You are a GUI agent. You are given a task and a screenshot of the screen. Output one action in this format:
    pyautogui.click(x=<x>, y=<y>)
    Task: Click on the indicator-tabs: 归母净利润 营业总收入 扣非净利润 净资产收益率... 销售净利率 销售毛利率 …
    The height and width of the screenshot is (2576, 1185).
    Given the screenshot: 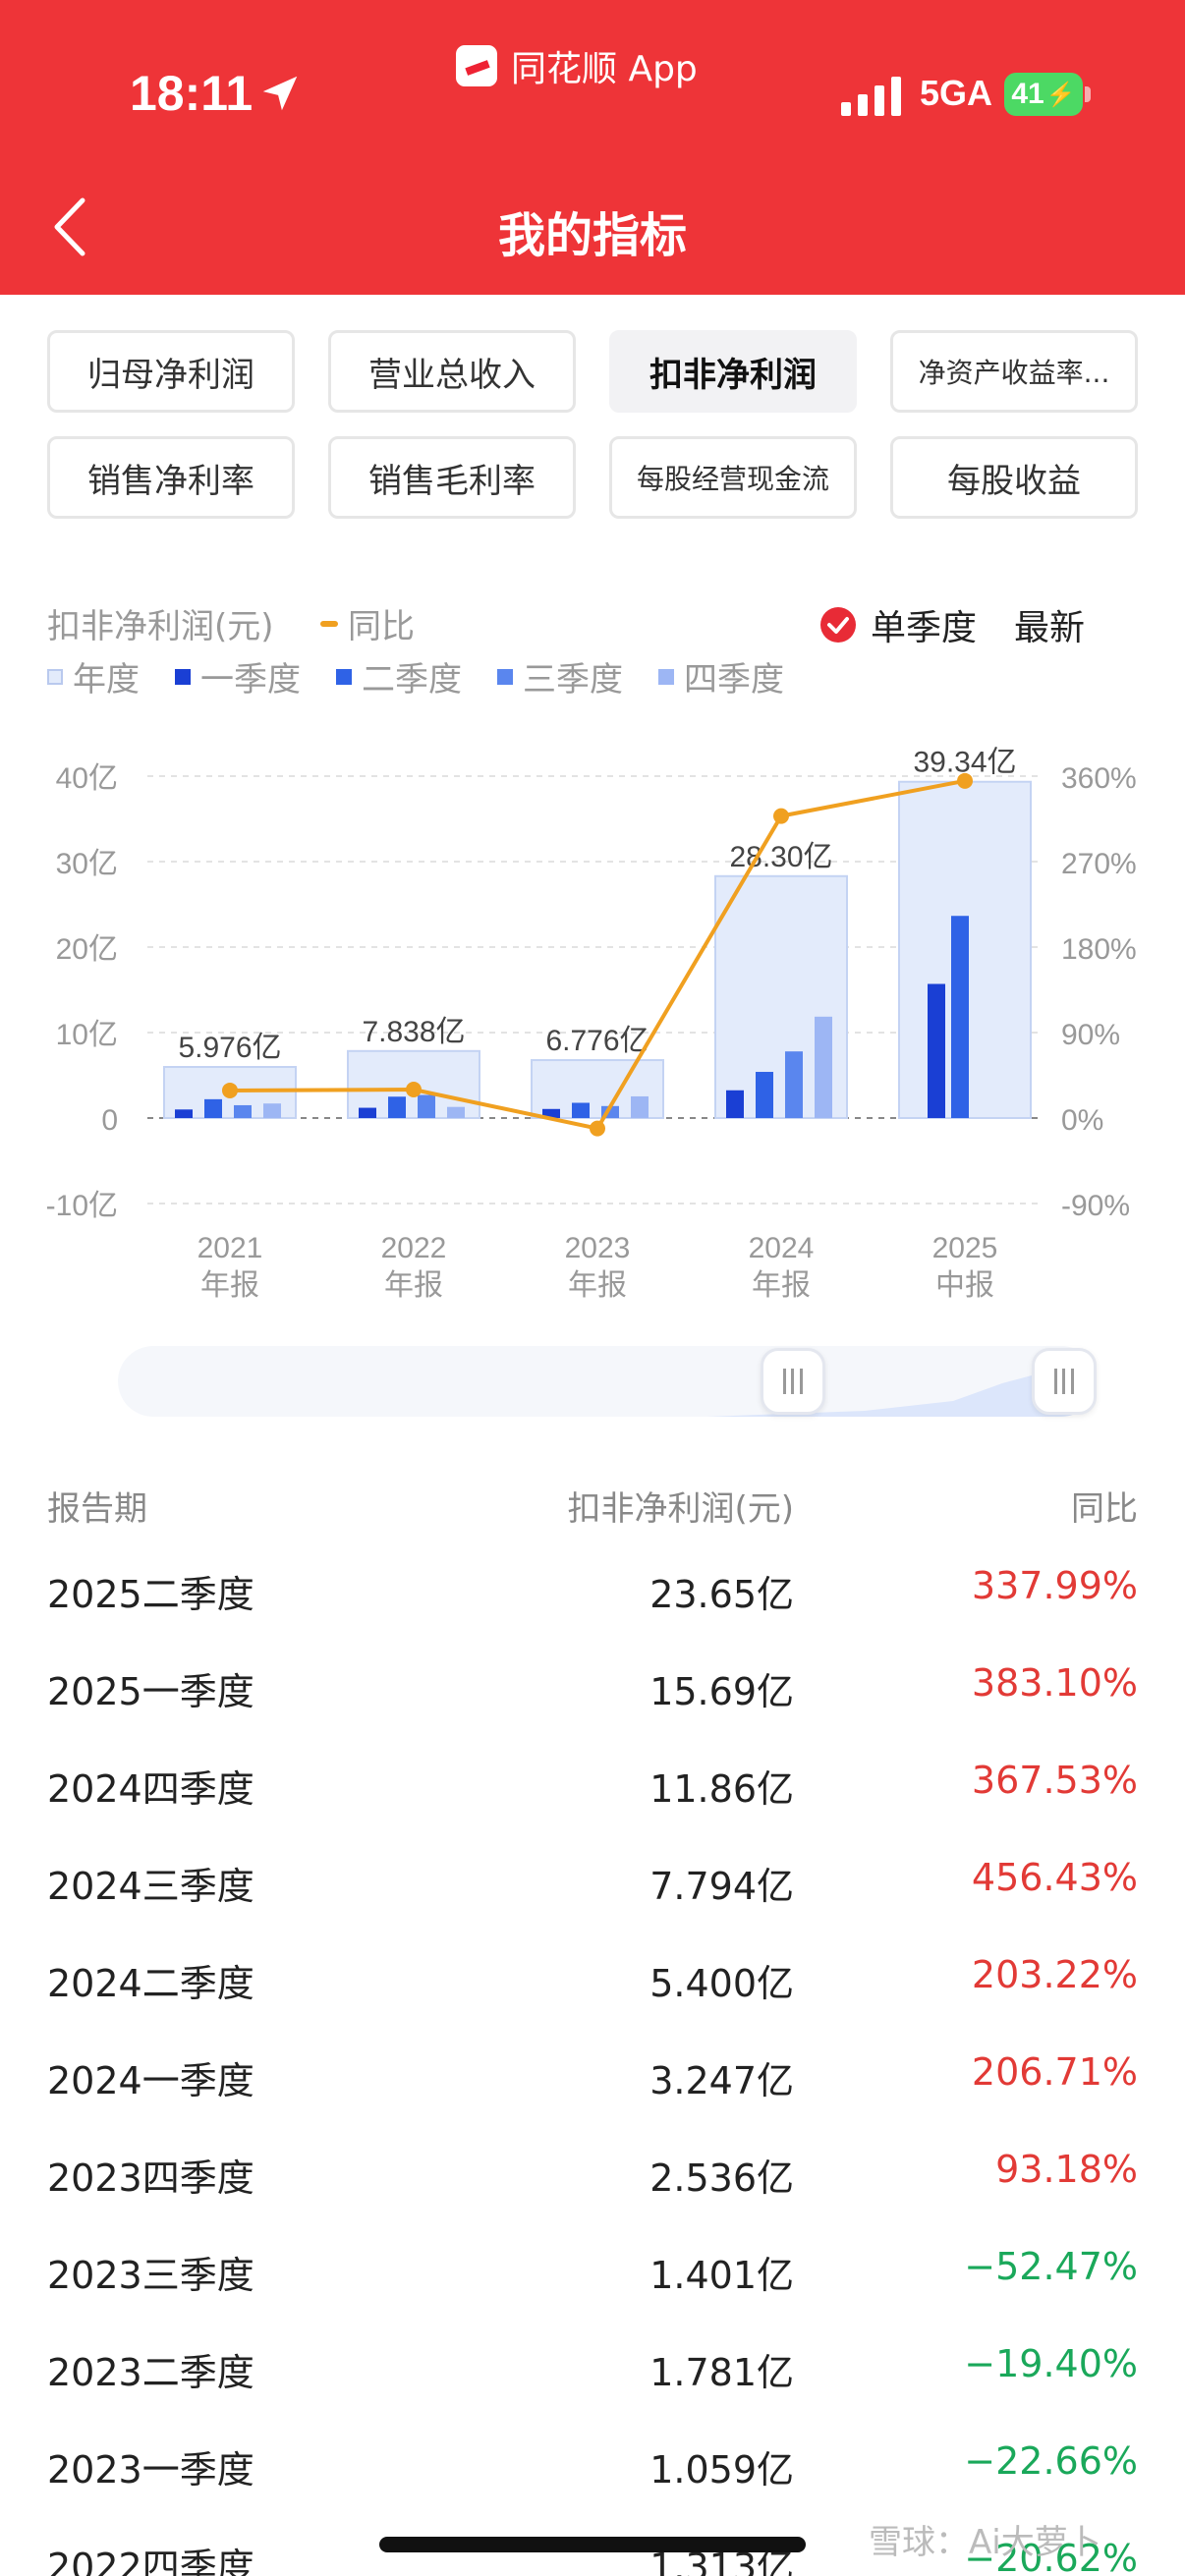 What is the action you would take?
    pyautogui.click(x=592, y=424)
    